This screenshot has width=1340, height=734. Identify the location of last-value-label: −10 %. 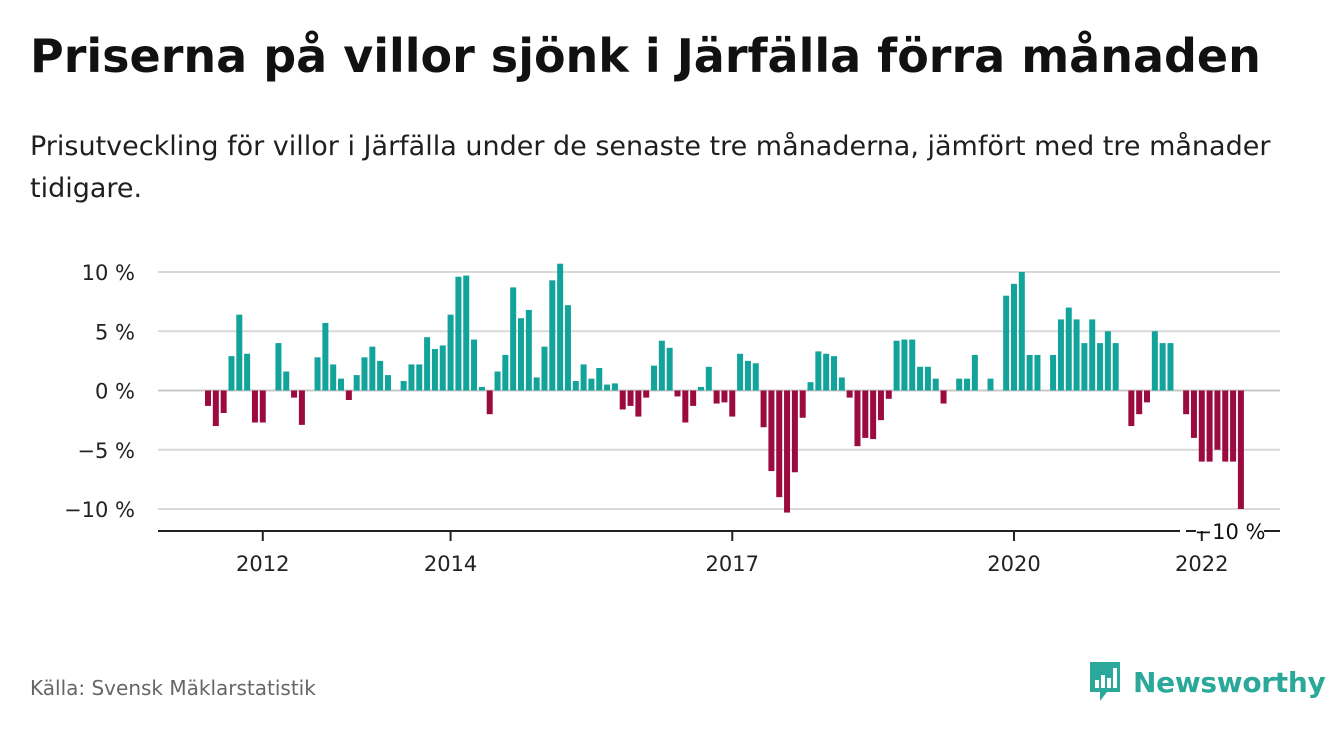
(1230, 532).